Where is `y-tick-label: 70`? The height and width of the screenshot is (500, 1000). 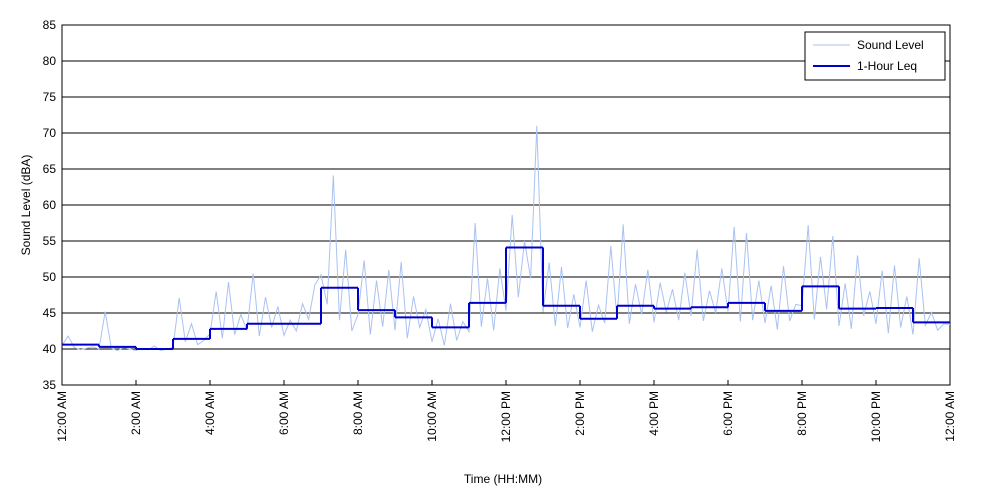 y-tick-label: 70 is located at coordinates (50, 133).